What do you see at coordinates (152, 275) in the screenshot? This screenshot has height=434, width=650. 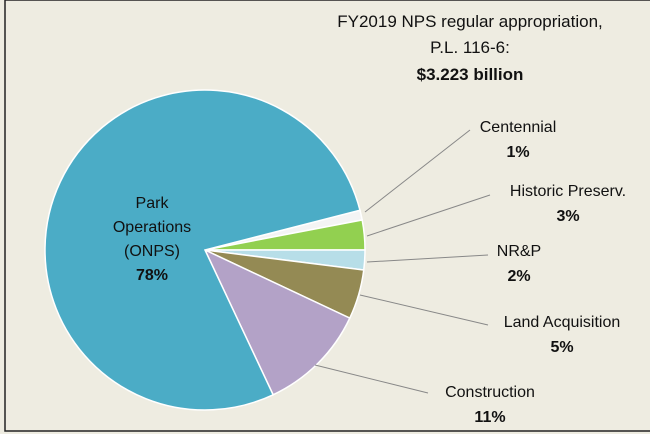 I see `value-label: 78%` at bounding box center [152, 275].